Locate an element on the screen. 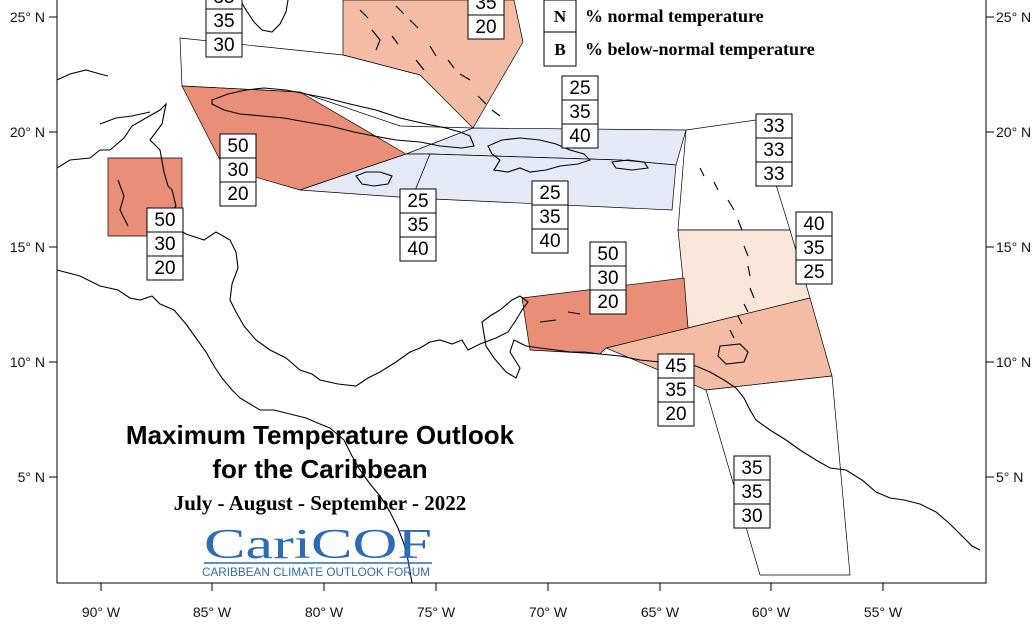  coastline-puerto-rico is located at coordinates (630, 165).